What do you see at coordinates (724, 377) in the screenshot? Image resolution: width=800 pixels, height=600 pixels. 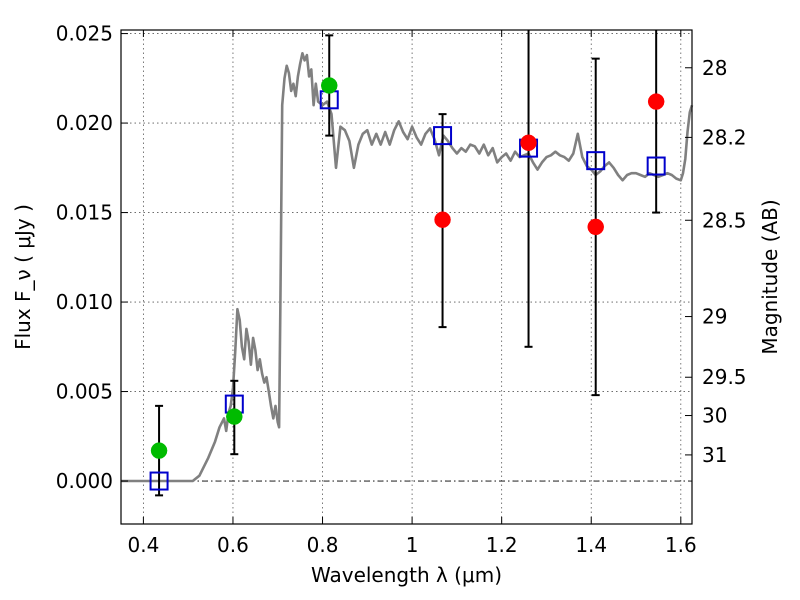 I see `right-tick-label: 29.5` at bounding box center [724, 377].